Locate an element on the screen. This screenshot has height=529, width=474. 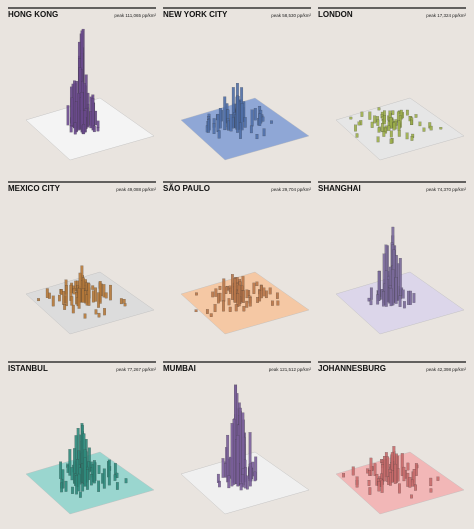
city-name: JOHANNESBURG is located at coordinates (352, 368).